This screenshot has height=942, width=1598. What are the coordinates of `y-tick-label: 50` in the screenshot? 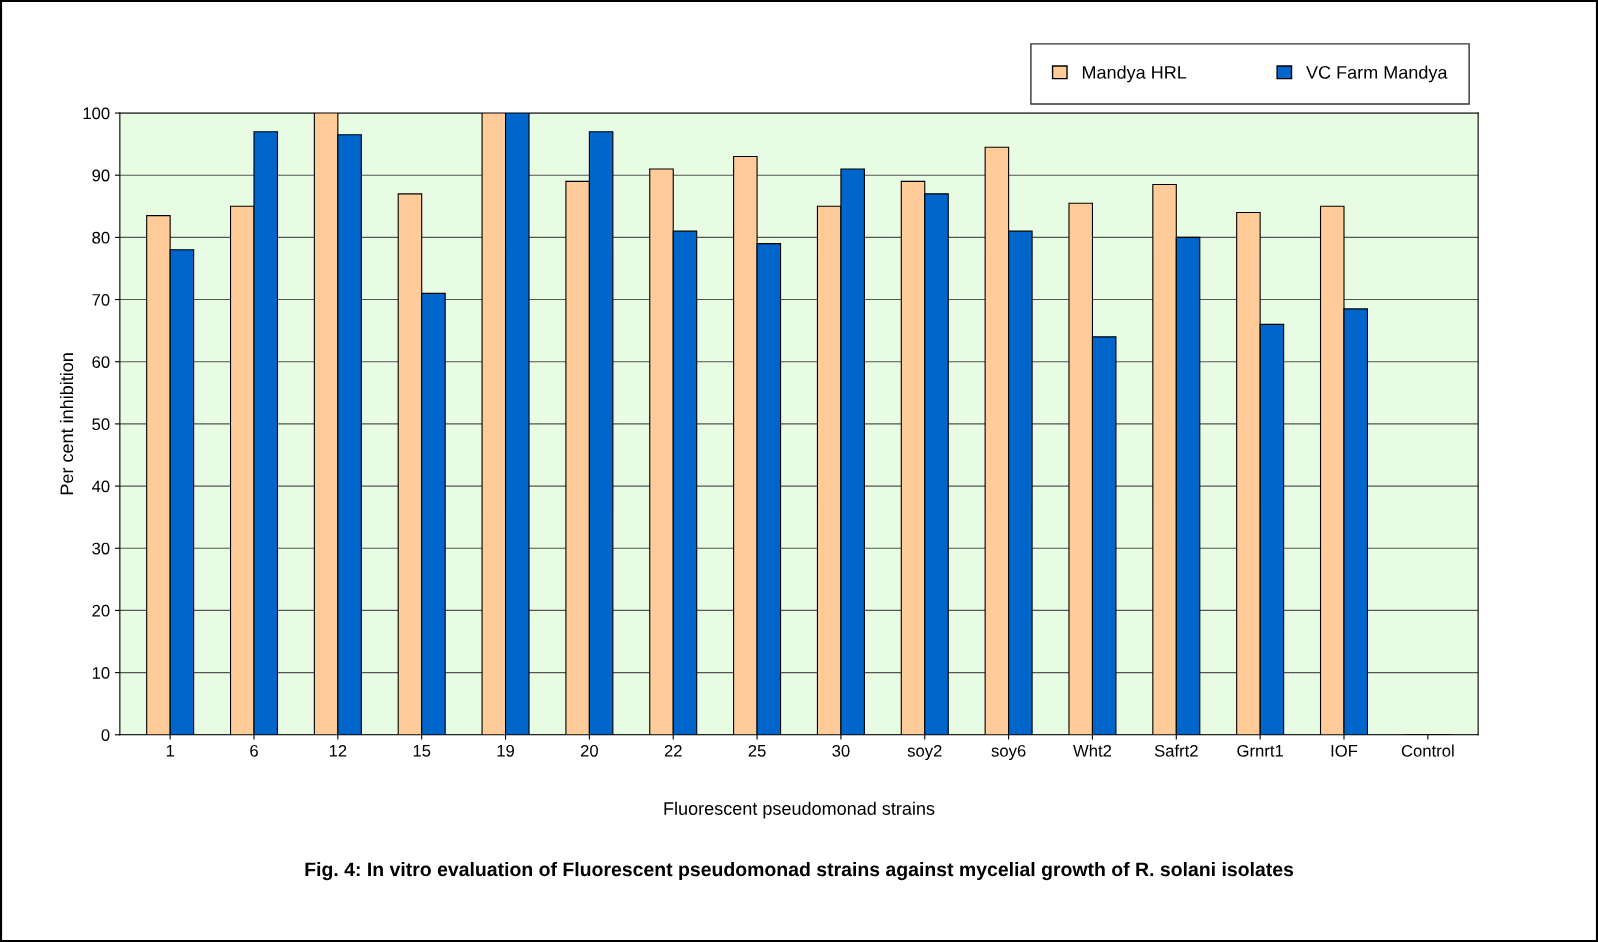 It's located at (101, 424).